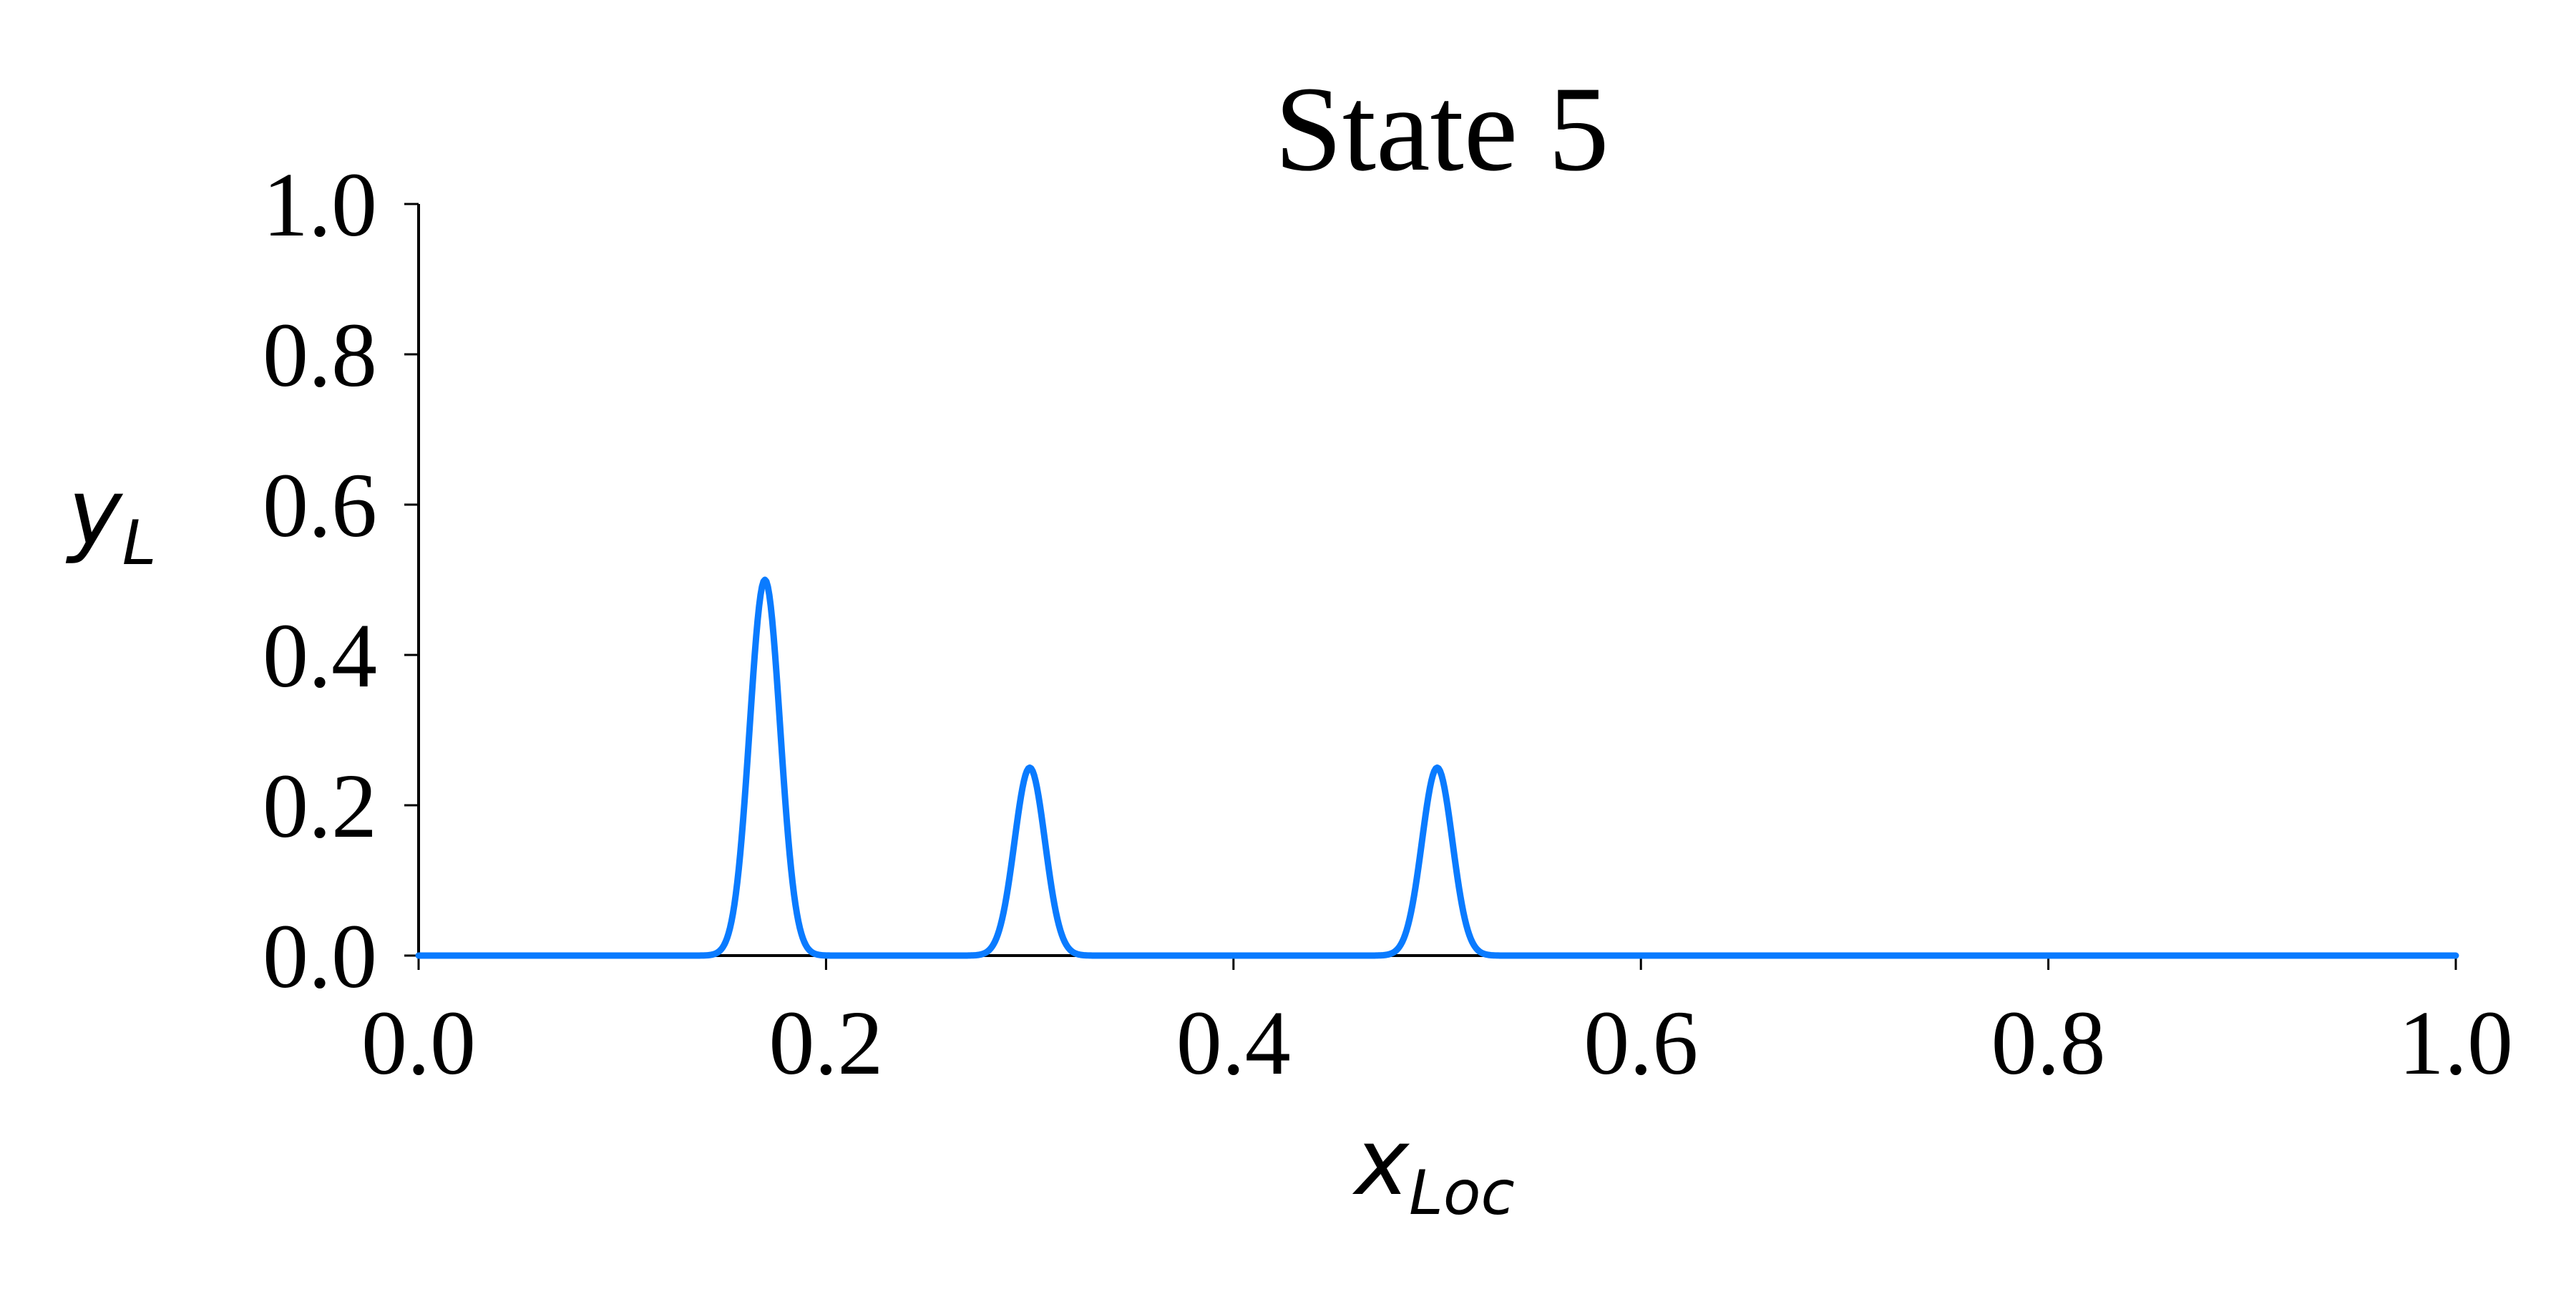  What do you see at coordinates (320, 205) in the screenshot?
I see `y-tick-label: 1.0` at bounding box center [320, 205].